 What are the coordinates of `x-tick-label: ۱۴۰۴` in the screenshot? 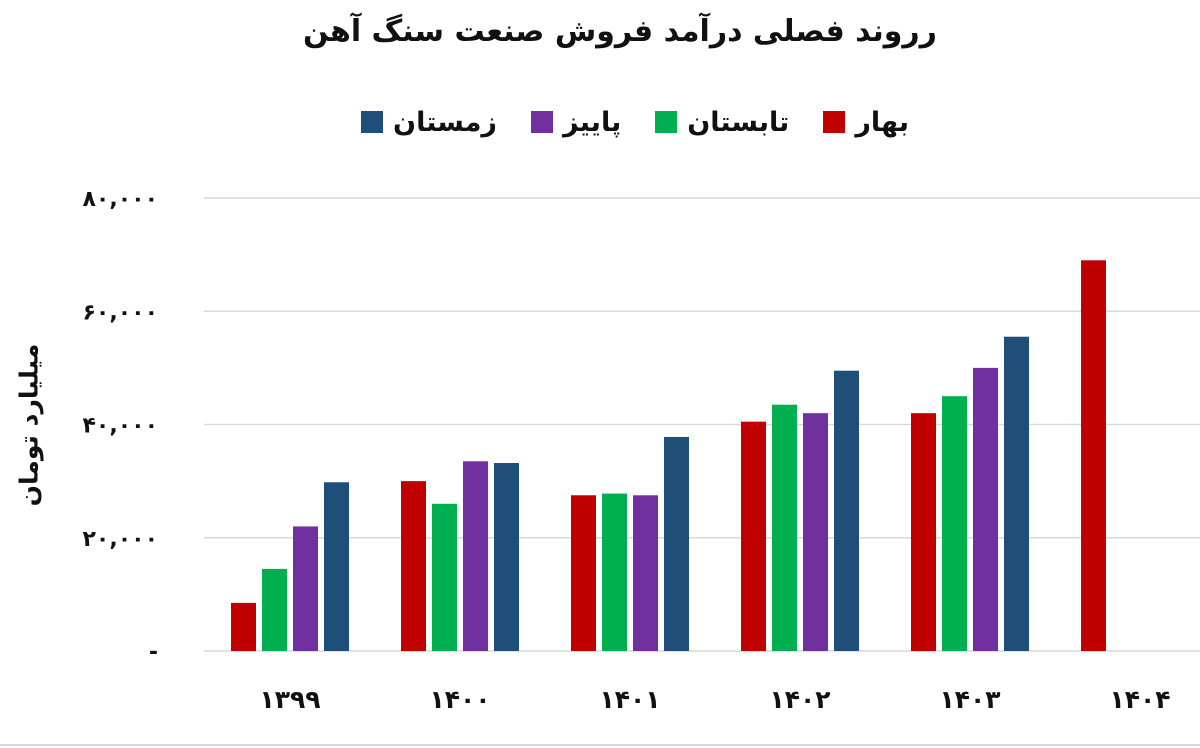 It's located at (1139, 699).